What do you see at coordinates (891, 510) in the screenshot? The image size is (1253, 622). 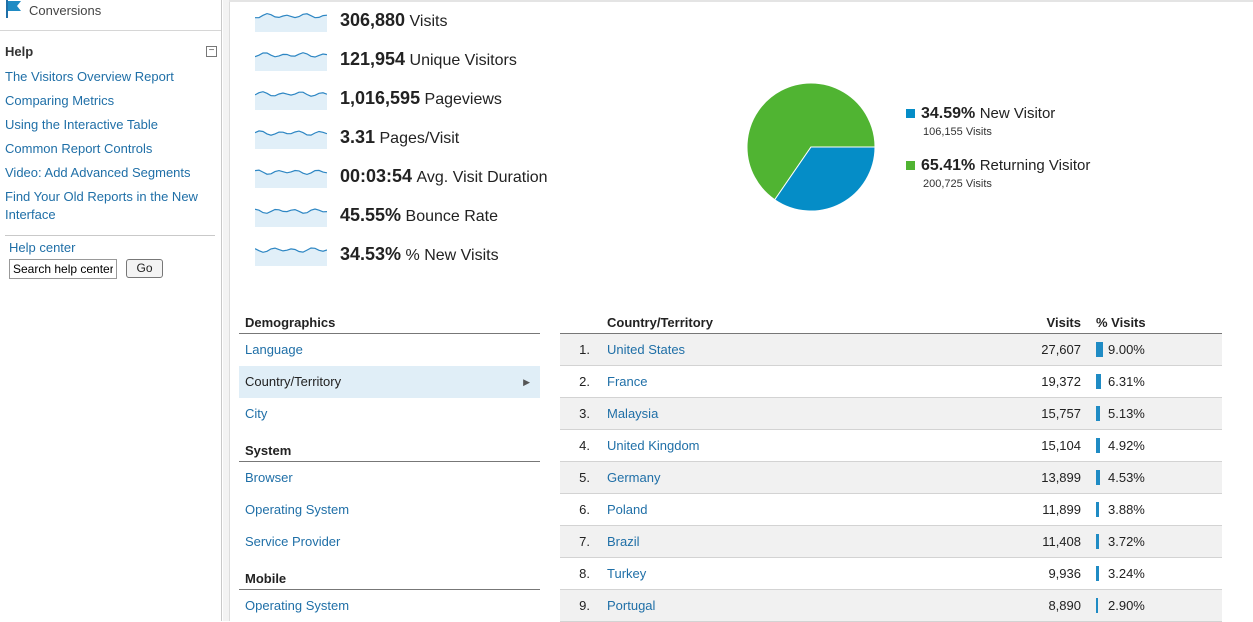 I see `table-row: 6. Poland 11,899 3.88%` at bounding box center [891, 510].